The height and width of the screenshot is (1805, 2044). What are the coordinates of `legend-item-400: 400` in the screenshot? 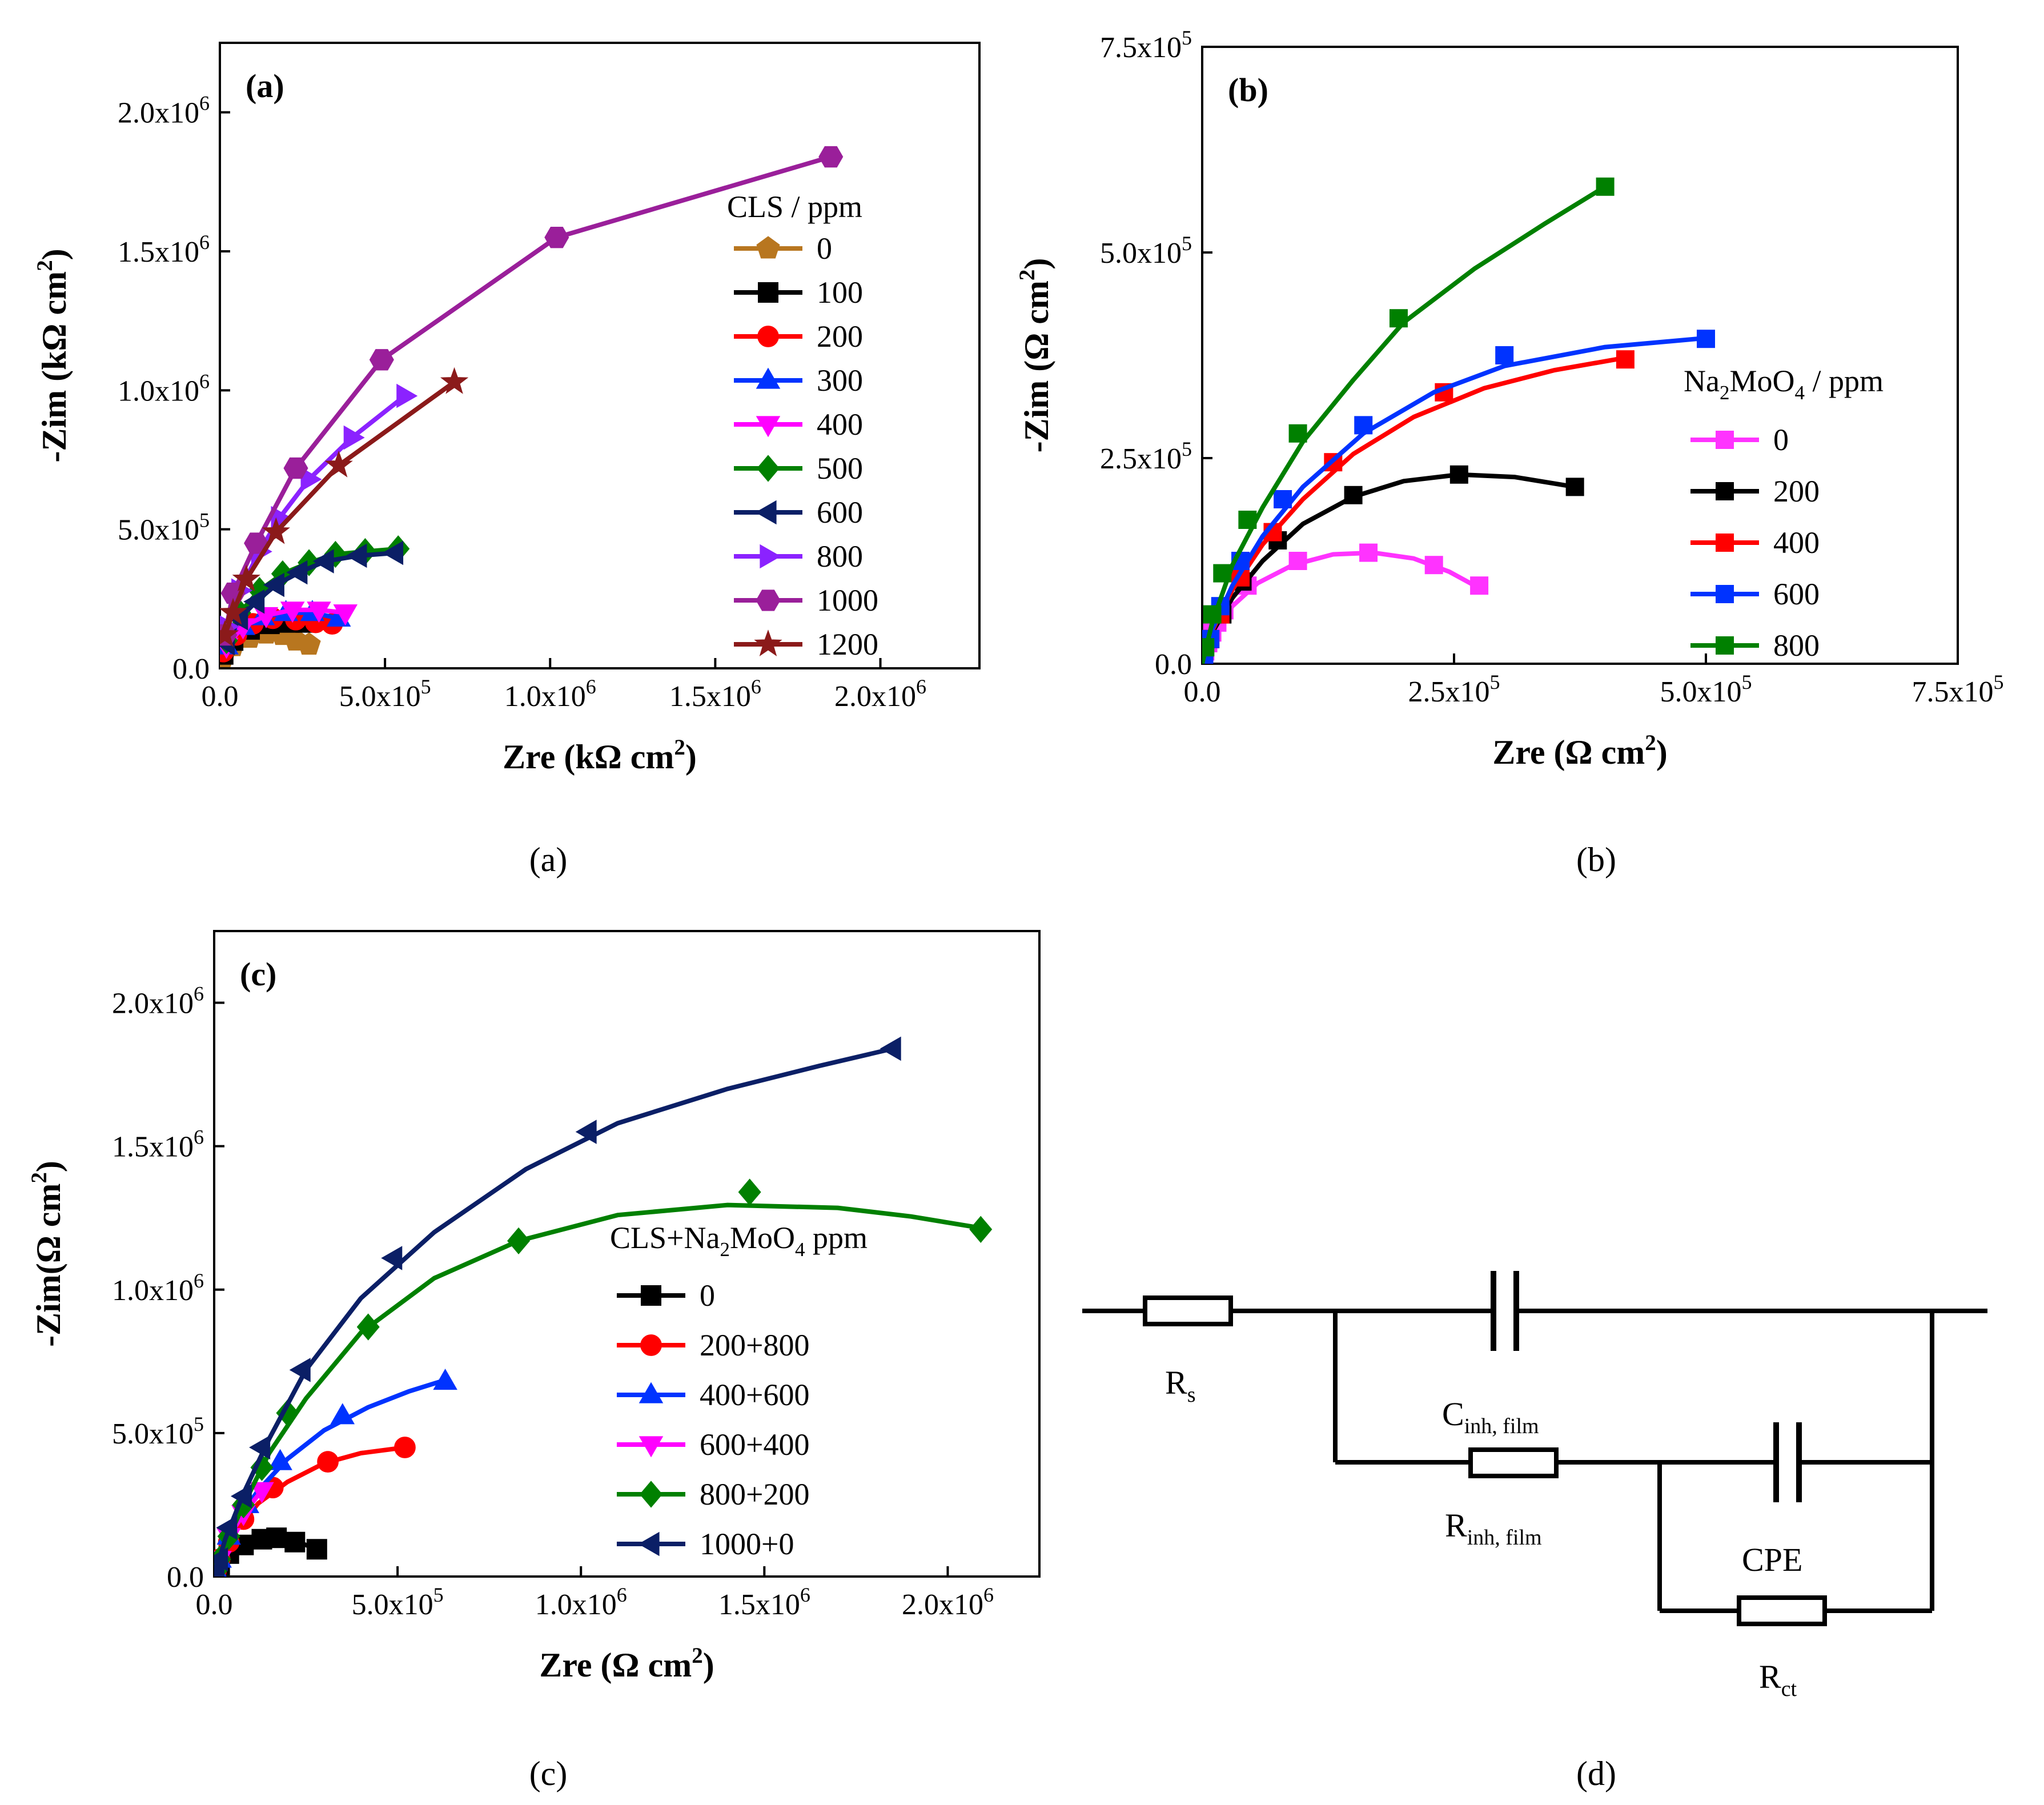 It's located at (798, 424).